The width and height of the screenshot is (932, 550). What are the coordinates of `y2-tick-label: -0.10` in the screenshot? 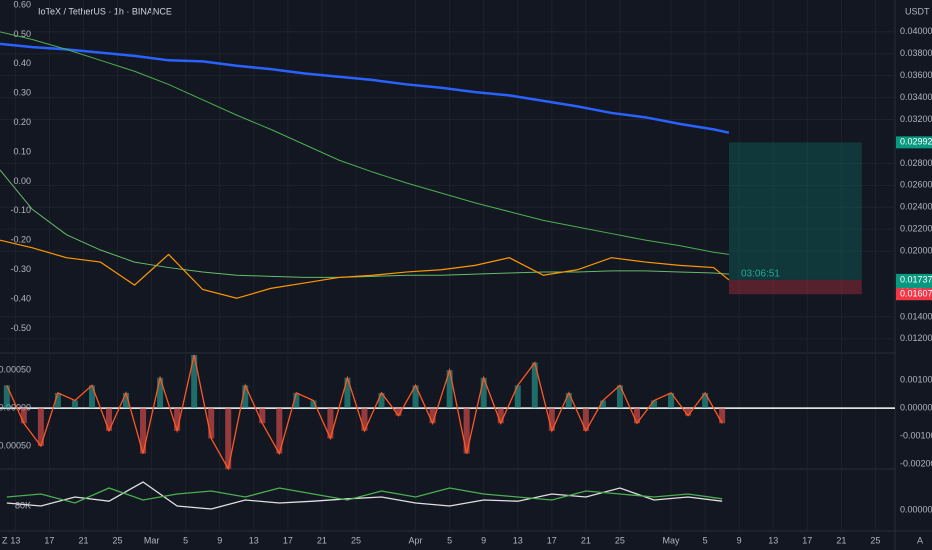 It's located at (20, 210).